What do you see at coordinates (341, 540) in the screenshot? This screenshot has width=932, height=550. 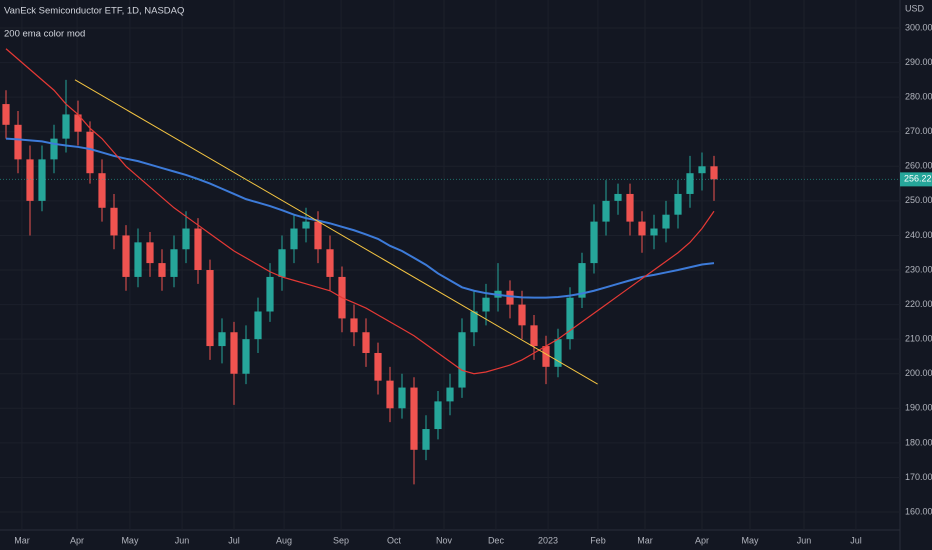 I see `x-tick-label: Sep` at bounding box center [341, 540].